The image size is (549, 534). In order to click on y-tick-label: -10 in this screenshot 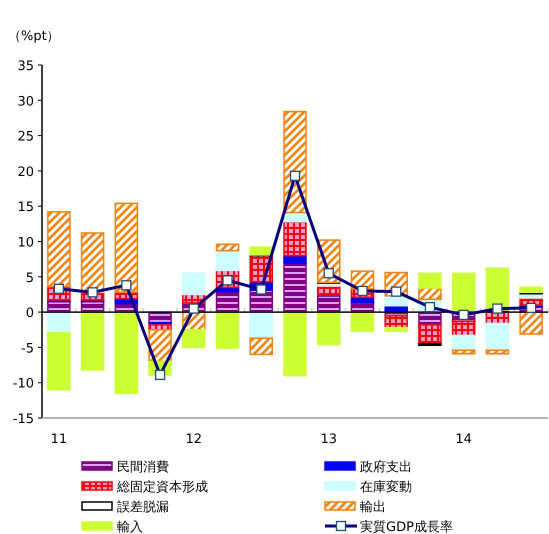, I will do `click(23, 384)`.